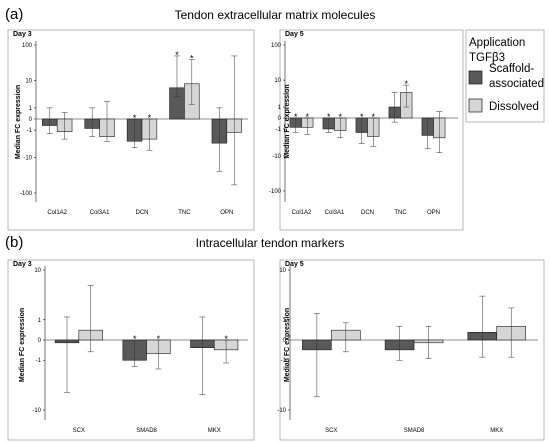  What do you see at coordinates (511, 69) in the screenshot?
I see `legend-item1-line1: Scaffold-` at bounding box center [511, 69].